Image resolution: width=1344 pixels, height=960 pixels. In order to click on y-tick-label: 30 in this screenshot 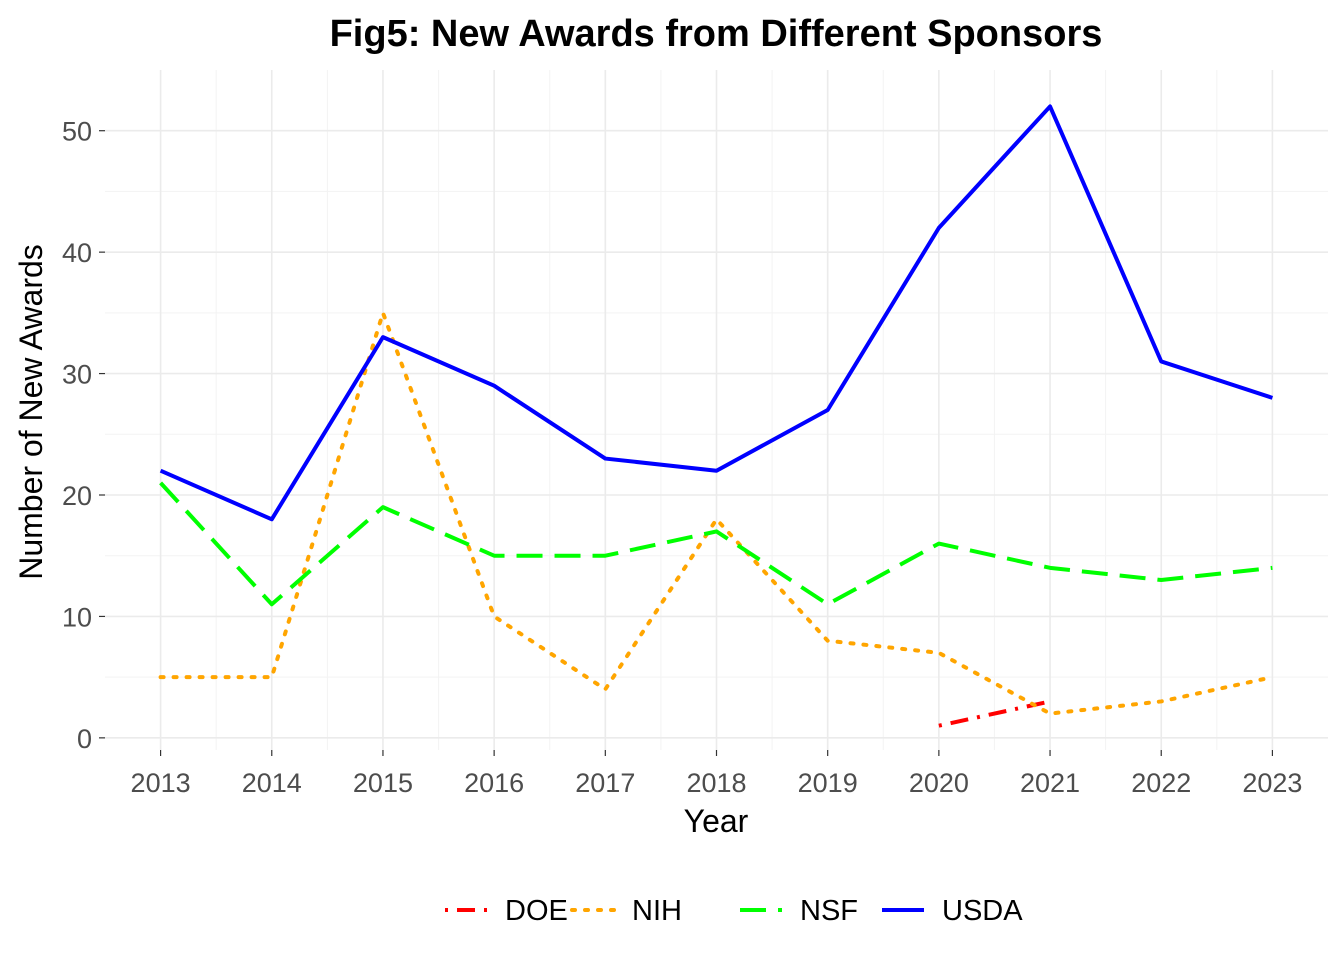, I will do `click(77, 375)`.